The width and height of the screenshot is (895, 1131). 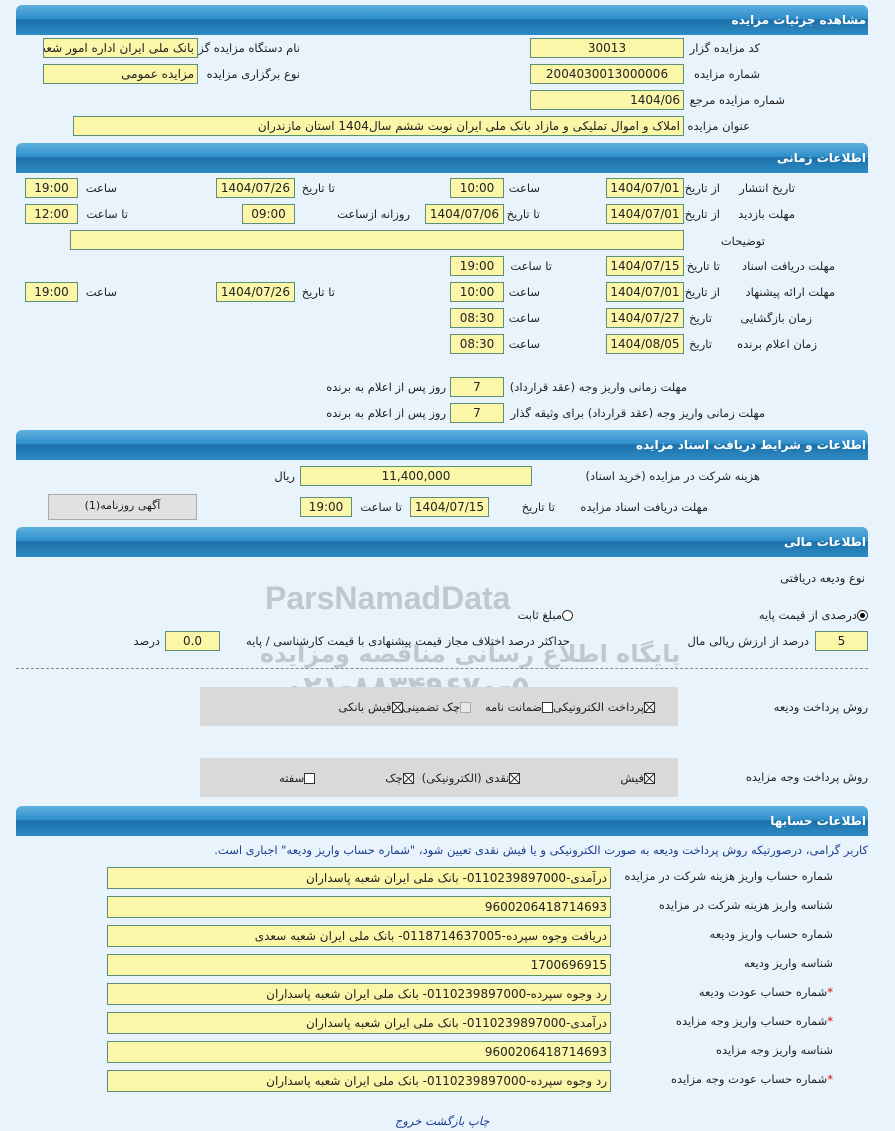 What do you see at coordinates (442, 158) in the screenshot?
I see `section-header-timing: اطلاعات زمانی` at bounding box center [442, 158].